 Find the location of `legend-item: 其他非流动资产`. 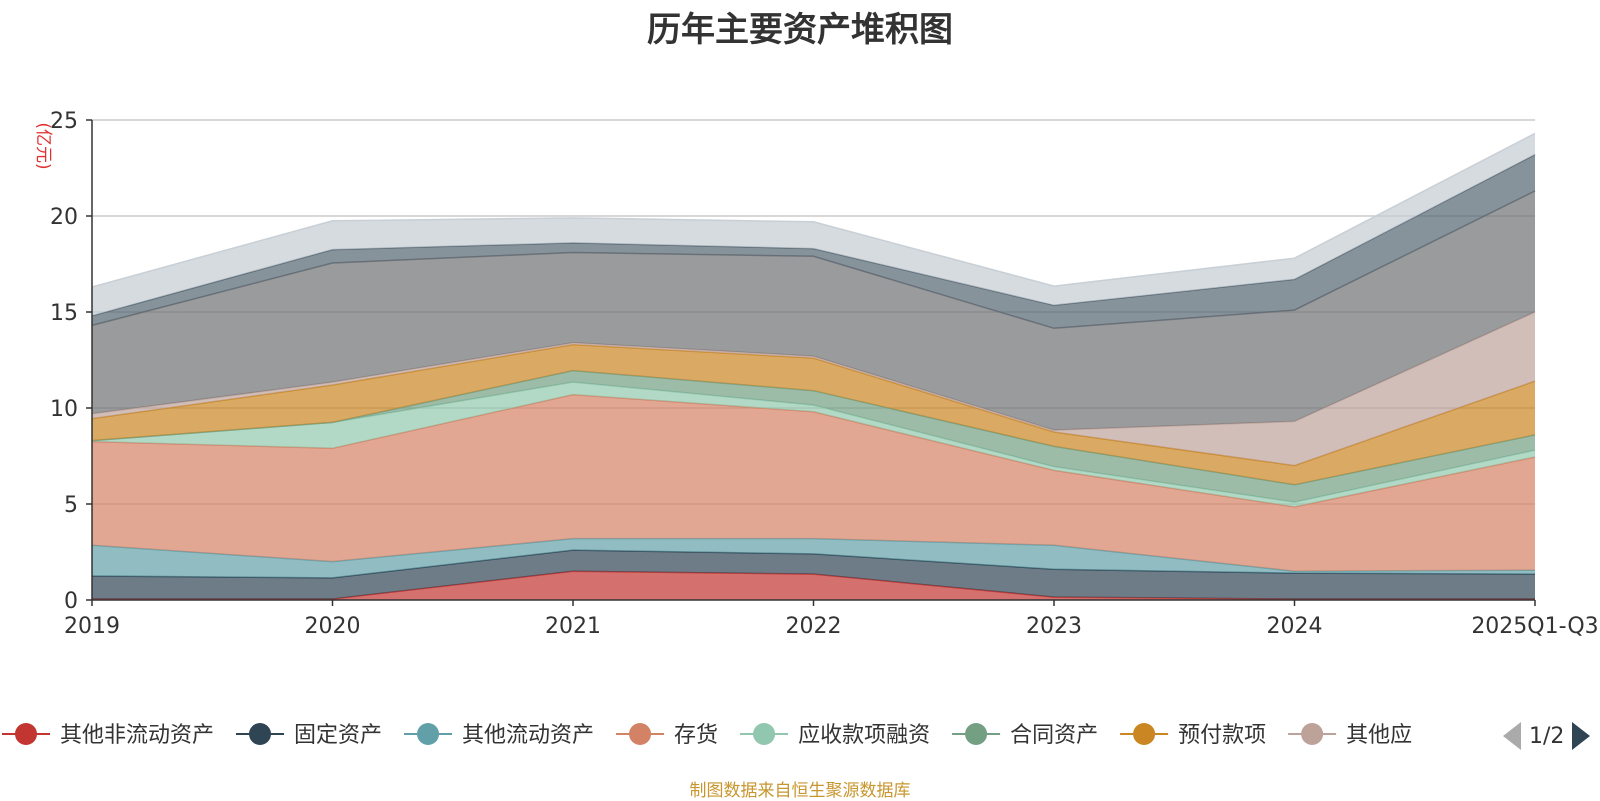

legend-item: 其他非流动资产 is located at coordinates (108, 735).